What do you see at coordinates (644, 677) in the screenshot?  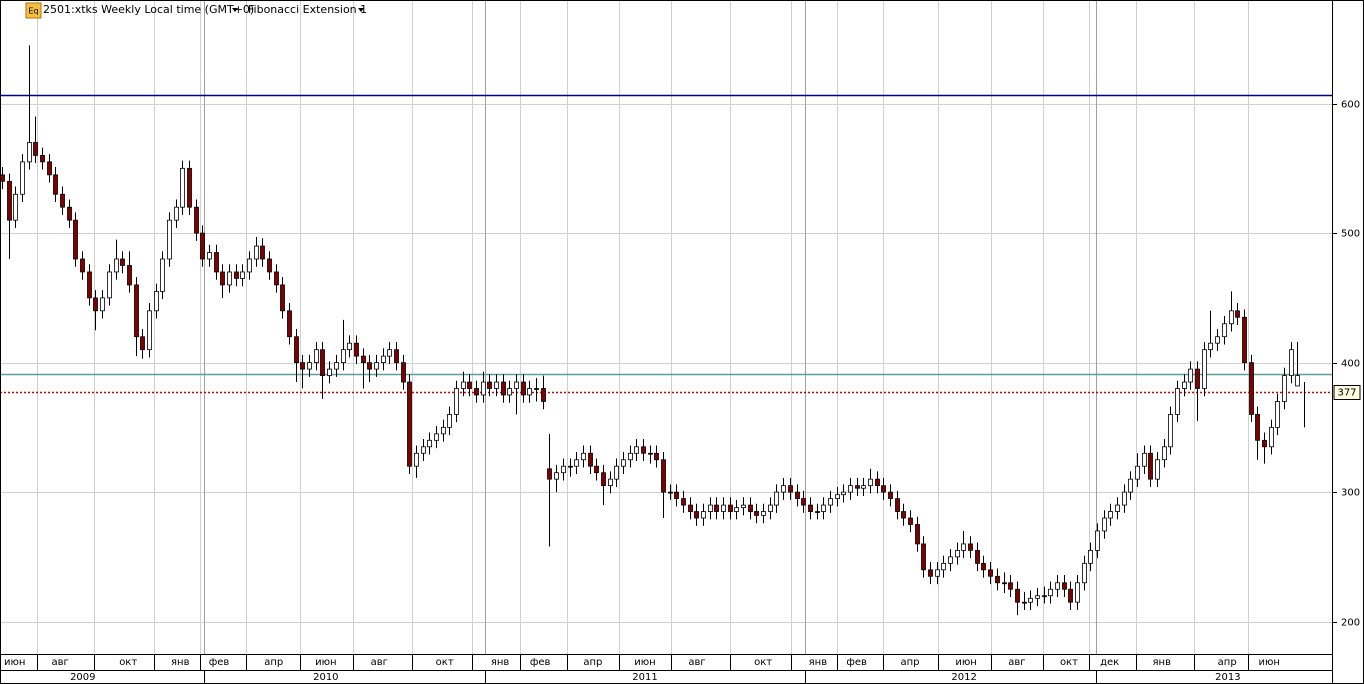 I see `year-label: 2011` at bounding box center [644, 677].